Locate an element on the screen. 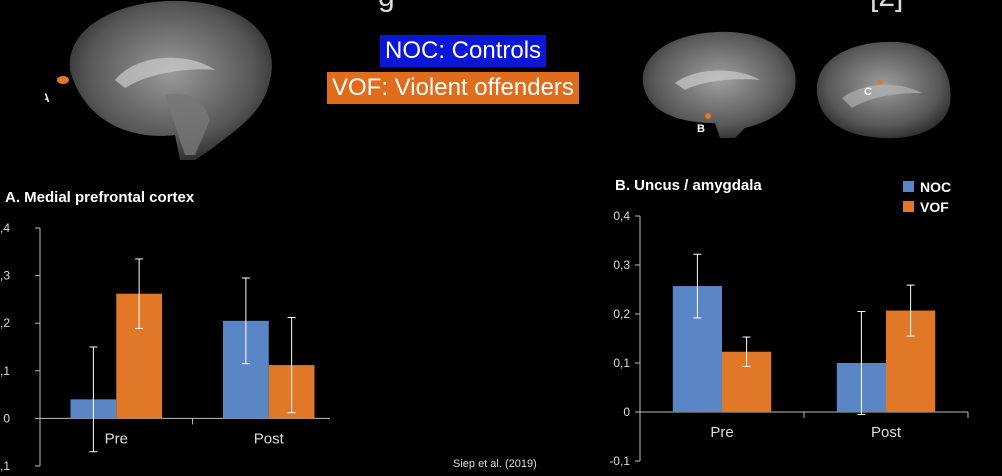 The image size is (1002, 476). slide-title-fragment: g is located at coordinates (386, 7).